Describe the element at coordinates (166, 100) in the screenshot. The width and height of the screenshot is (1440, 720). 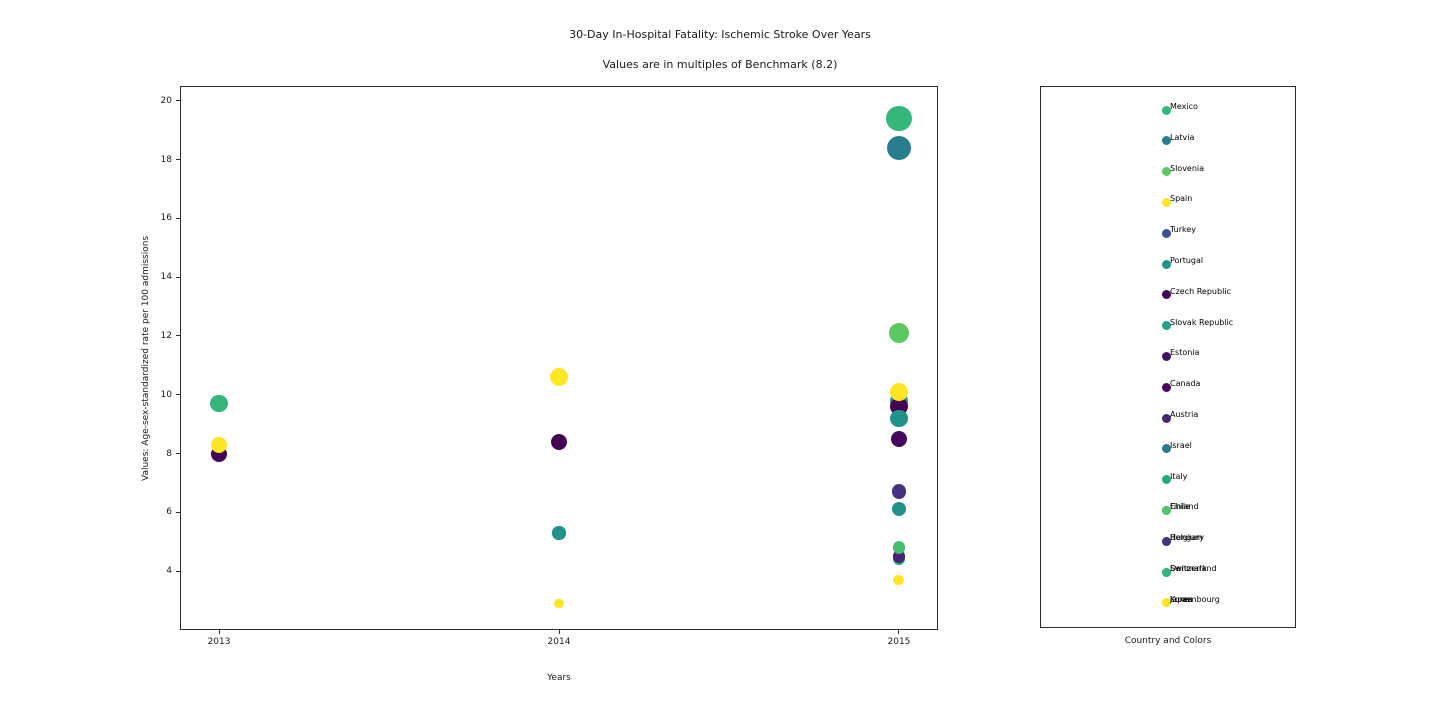
I see `y-tick-label: 20` at that location.